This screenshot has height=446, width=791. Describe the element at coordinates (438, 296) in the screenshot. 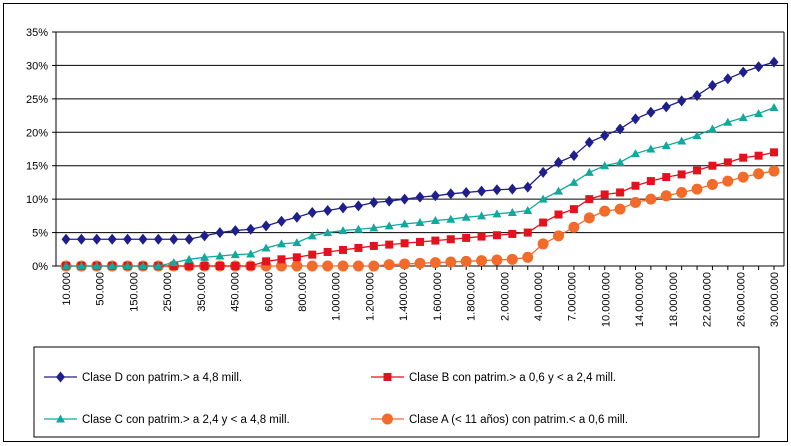

I see `x-tick-label: 1.600.000` at that location.